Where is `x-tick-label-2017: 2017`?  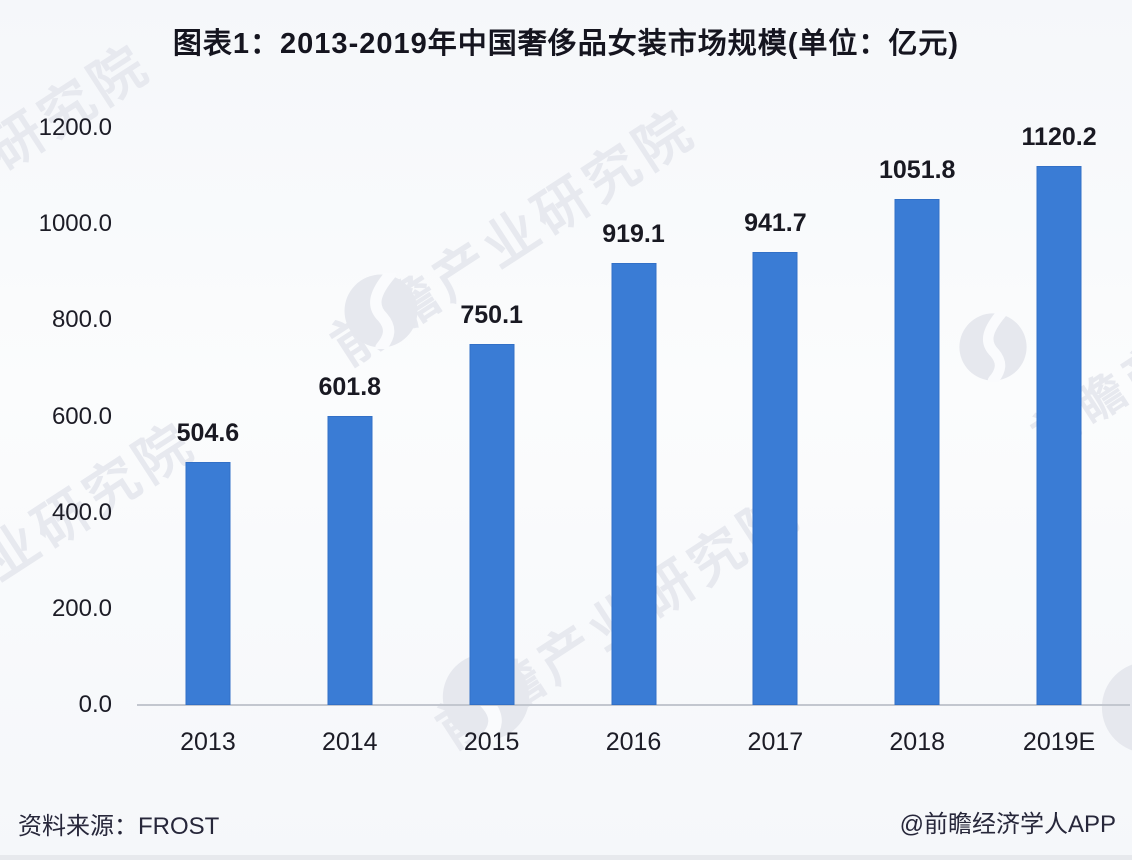 x-tick-label-2017: 2017 is located at coordinates (775, 742).